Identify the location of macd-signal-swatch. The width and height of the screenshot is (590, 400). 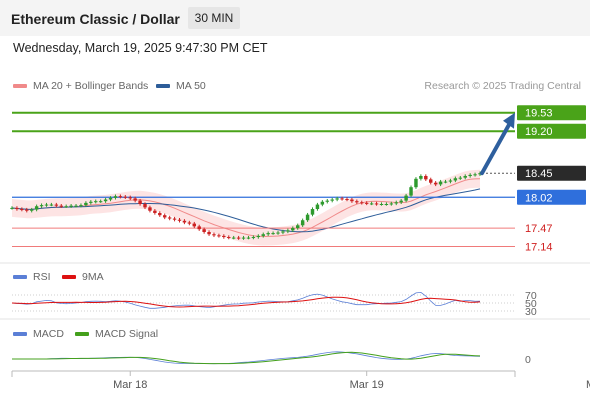
(82, 334).